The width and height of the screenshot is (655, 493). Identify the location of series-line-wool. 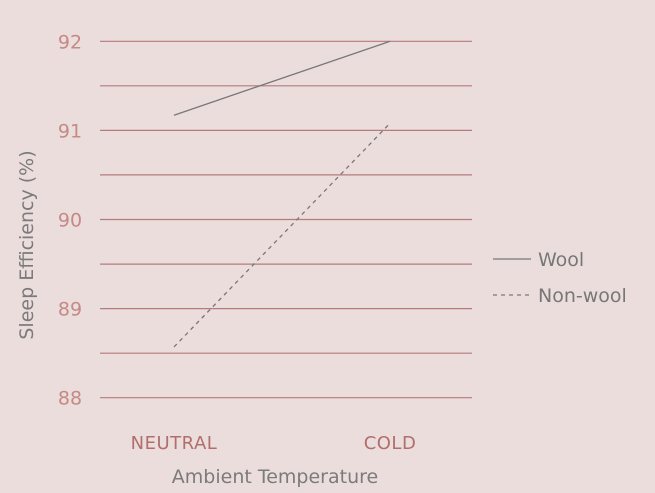
(282, 78).